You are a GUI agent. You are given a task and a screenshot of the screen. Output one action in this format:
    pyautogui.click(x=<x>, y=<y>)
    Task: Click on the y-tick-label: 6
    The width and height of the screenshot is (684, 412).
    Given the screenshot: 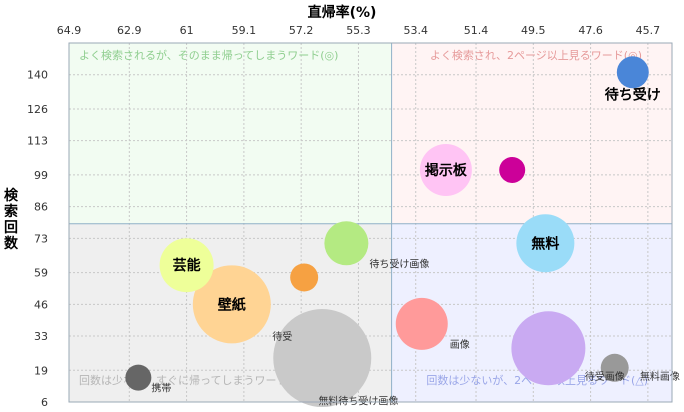 What is the action you would take?
    pyautogui.click(x=44, y=402)
    